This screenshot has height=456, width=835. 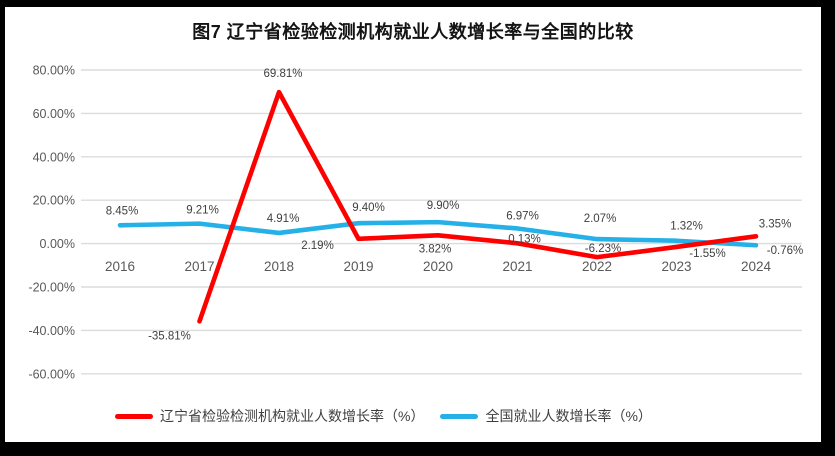 What do you see at coordinates (438, 266) in the screenshot?
I see `x-tick-label: 2020` at bounding box center [438, 266].